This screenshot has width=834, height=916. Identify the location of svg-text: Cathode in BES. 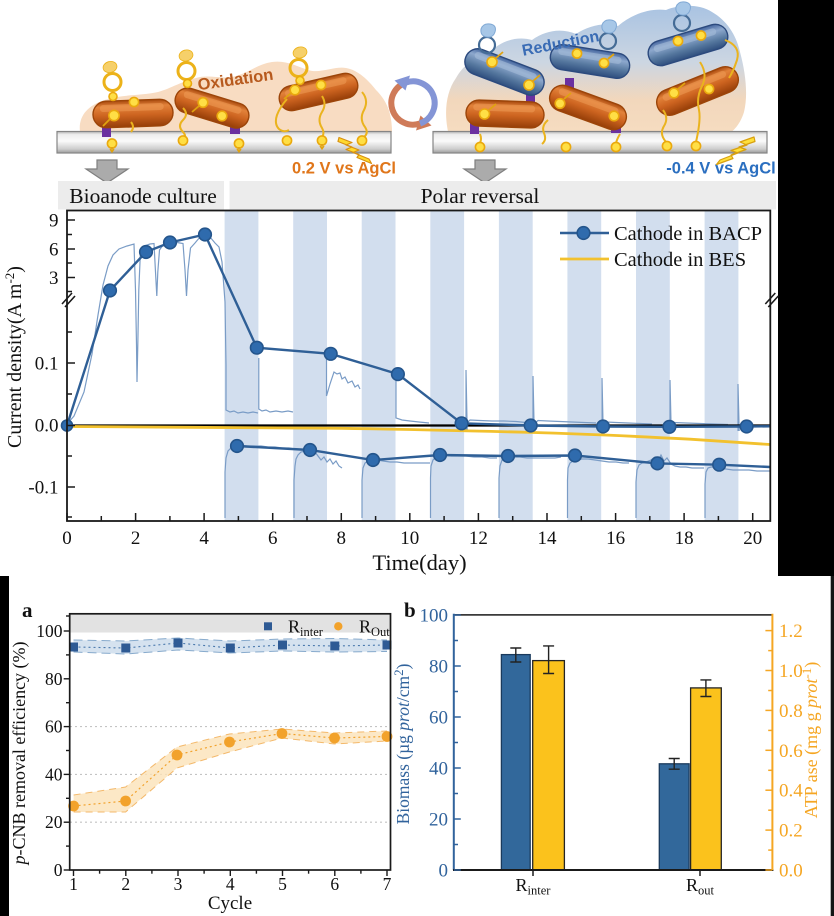
(680, 260).